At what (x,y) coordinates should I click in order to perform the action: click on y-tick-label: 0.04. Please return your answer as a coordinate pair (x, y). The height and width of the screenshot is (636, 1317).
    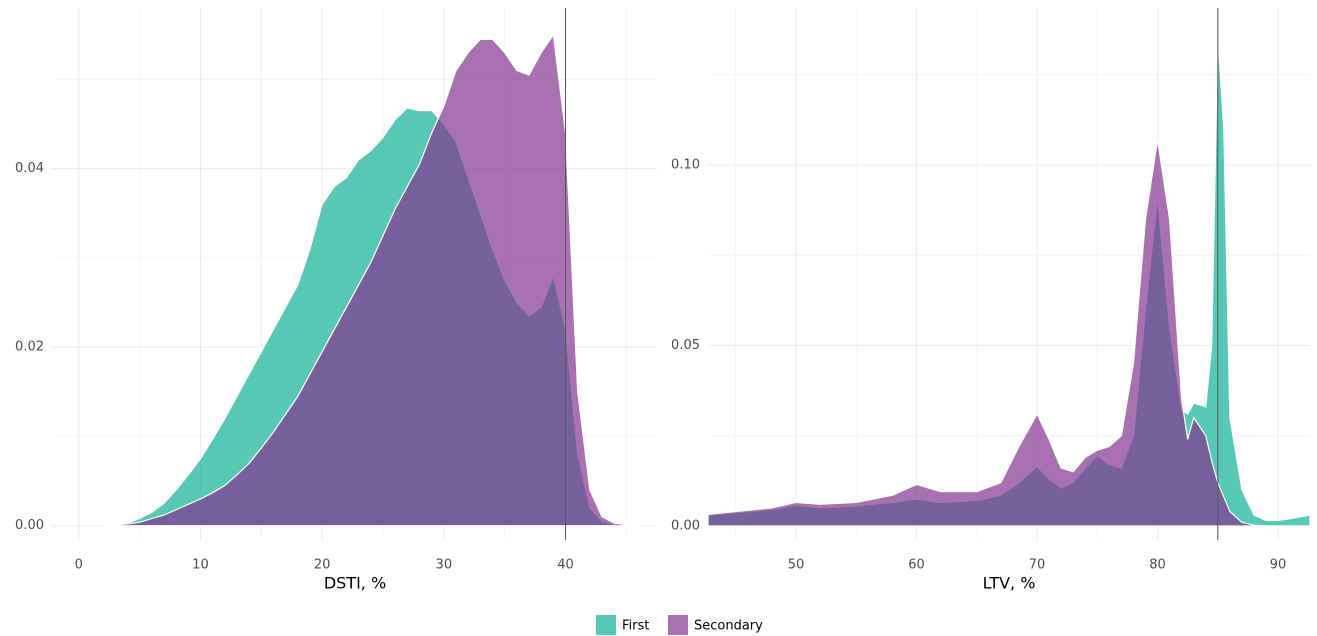
    Looking at the image, I should click on (29, 168).